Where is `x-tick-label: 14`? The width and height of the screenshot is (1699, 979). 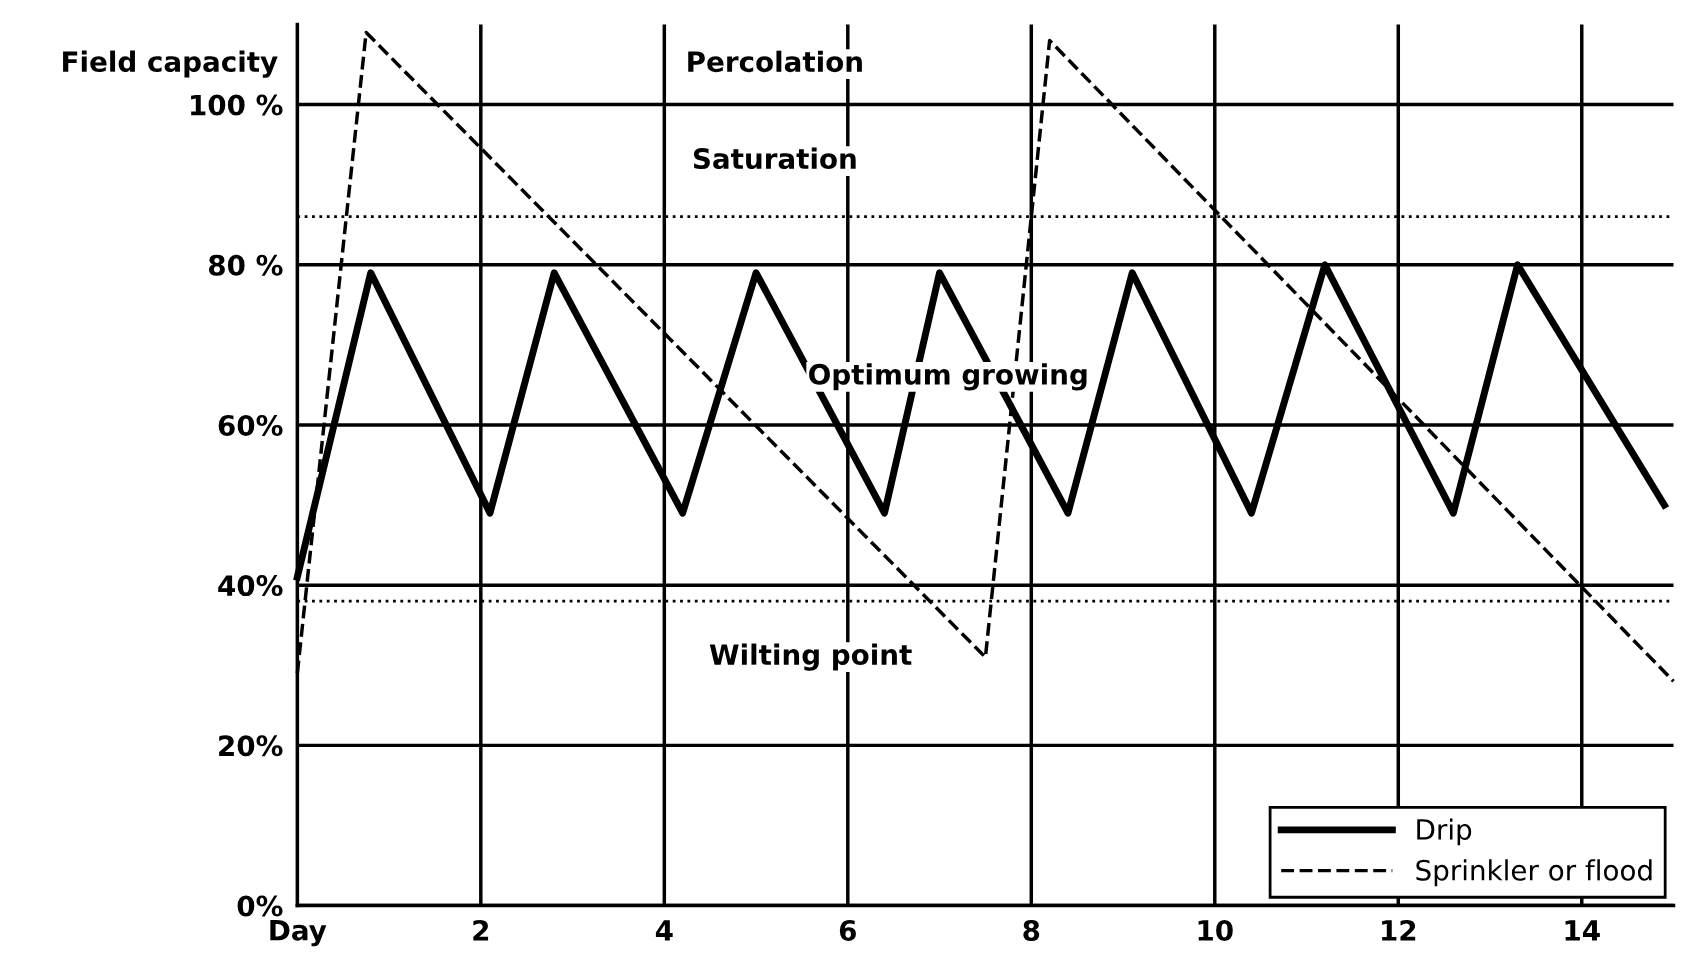
x-tick-label: 14 is located at coordinates (1582, 930).